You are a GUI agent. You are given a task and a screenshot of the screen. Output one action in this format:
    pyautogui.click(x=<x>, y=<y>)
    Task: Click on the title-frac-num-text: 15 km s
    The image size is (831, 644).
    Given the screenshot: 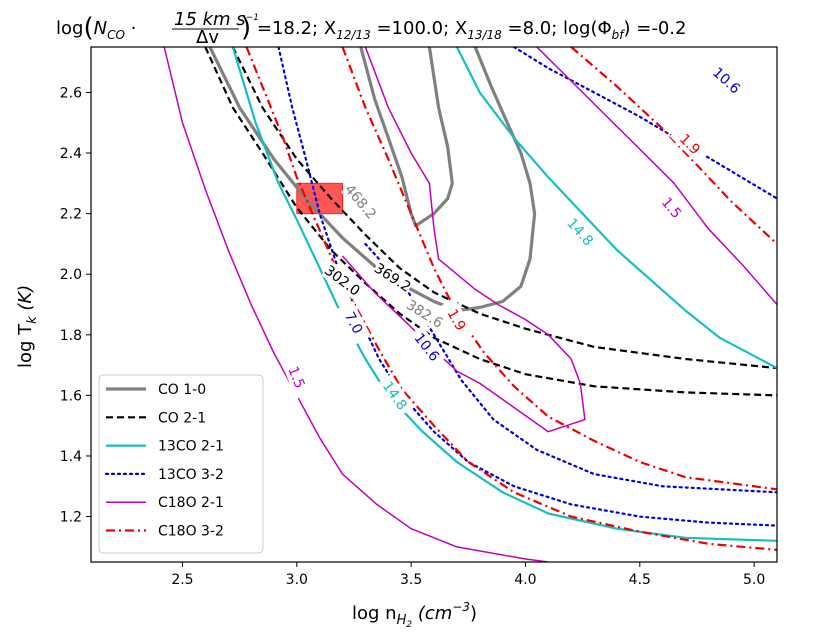 What is the action you would take?
    pyautogui.click(x=210, y=19)
    